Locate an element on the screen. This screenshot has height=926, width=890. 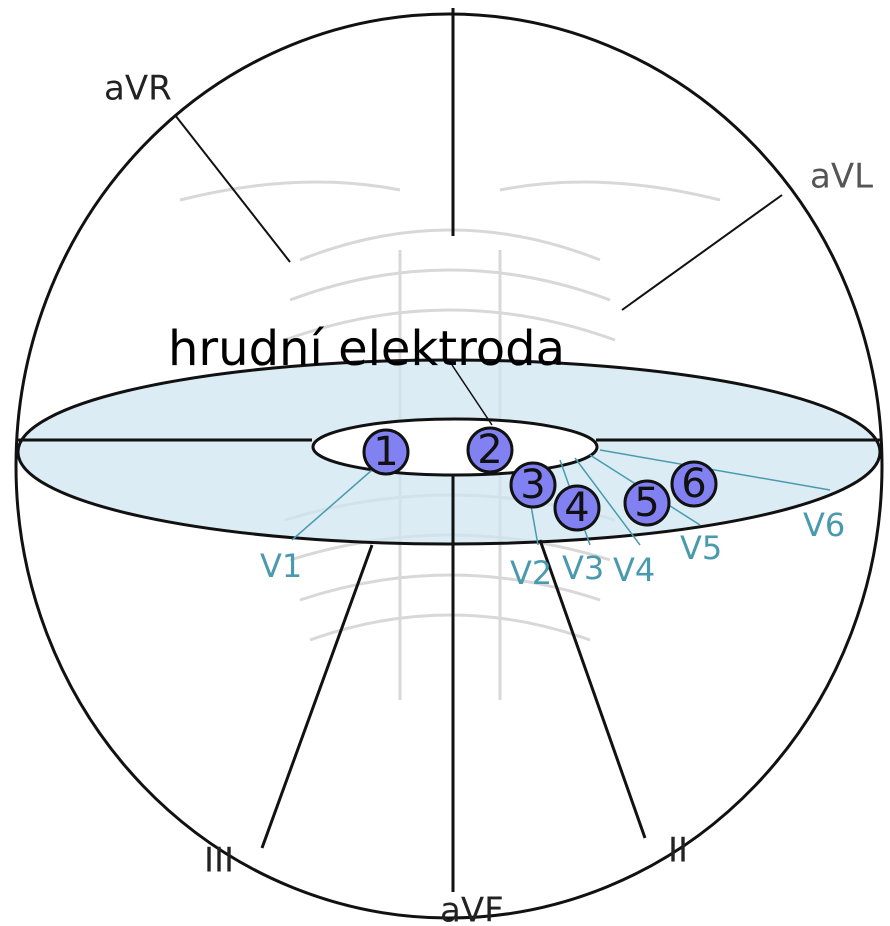
chest-lead-label: V6 is located at coordinates (824, 525).